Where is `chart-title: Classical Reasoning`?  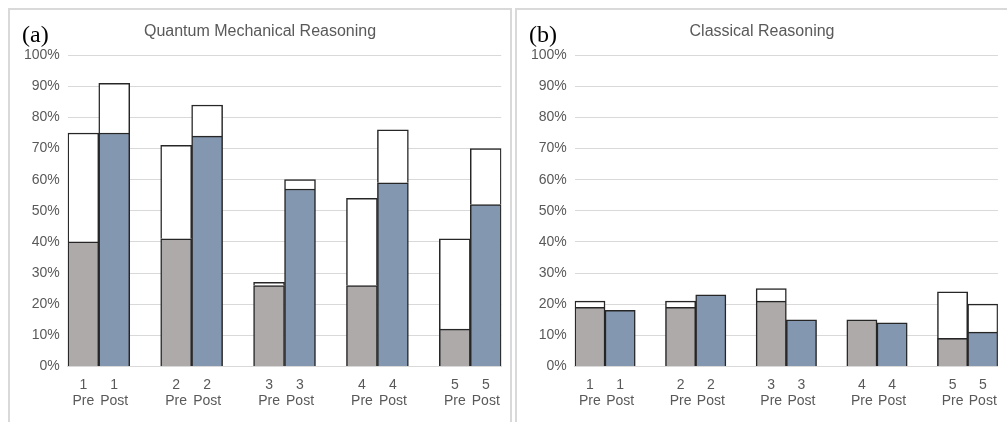
chart-title: Classical Reasoning is located at coordinates (762, 31).